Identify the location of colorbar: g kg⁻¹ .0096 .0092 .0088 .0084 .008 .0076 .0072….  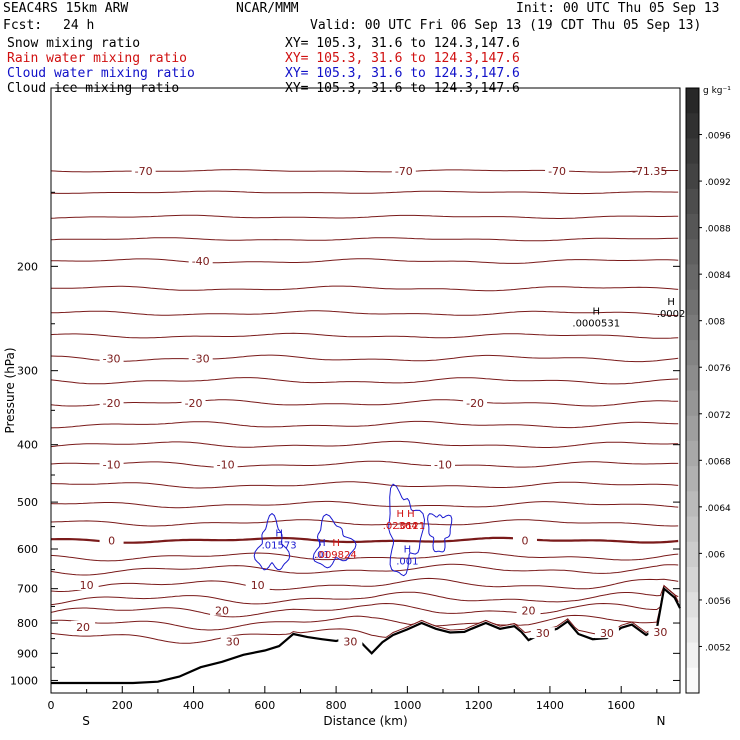
(708, 390).